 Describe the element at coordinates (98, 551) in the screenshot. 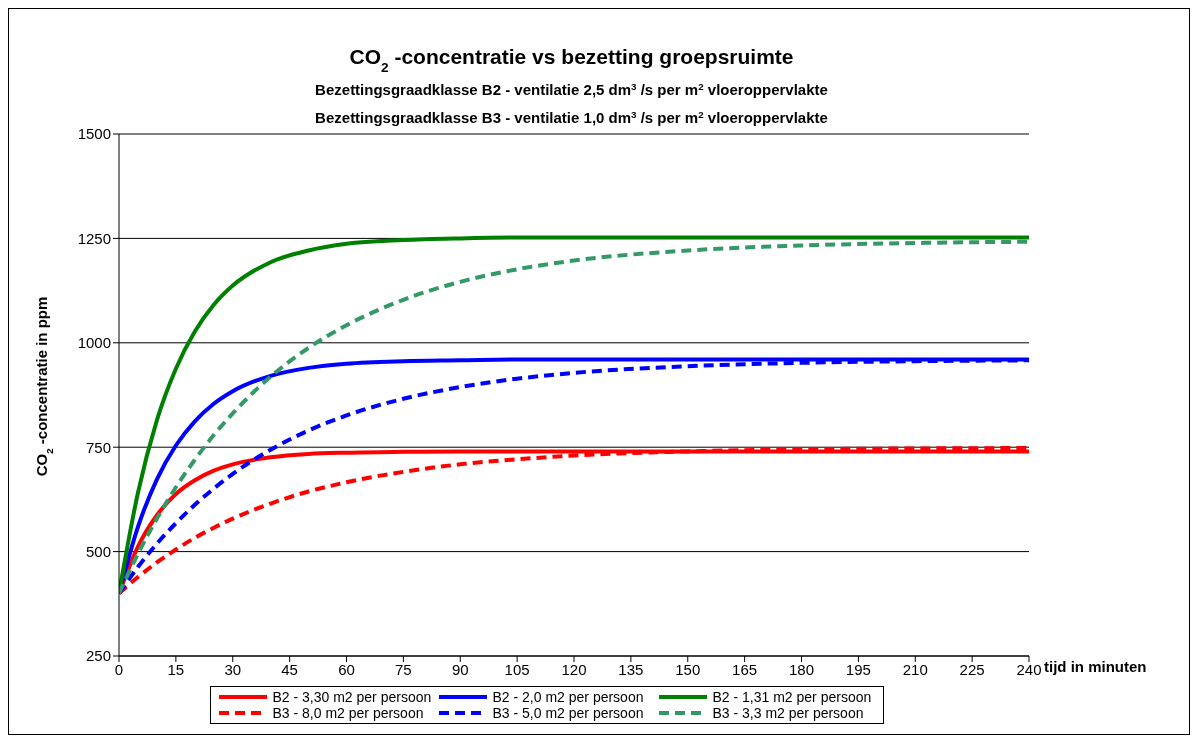

I see `y-tick-label: 500` at that location.